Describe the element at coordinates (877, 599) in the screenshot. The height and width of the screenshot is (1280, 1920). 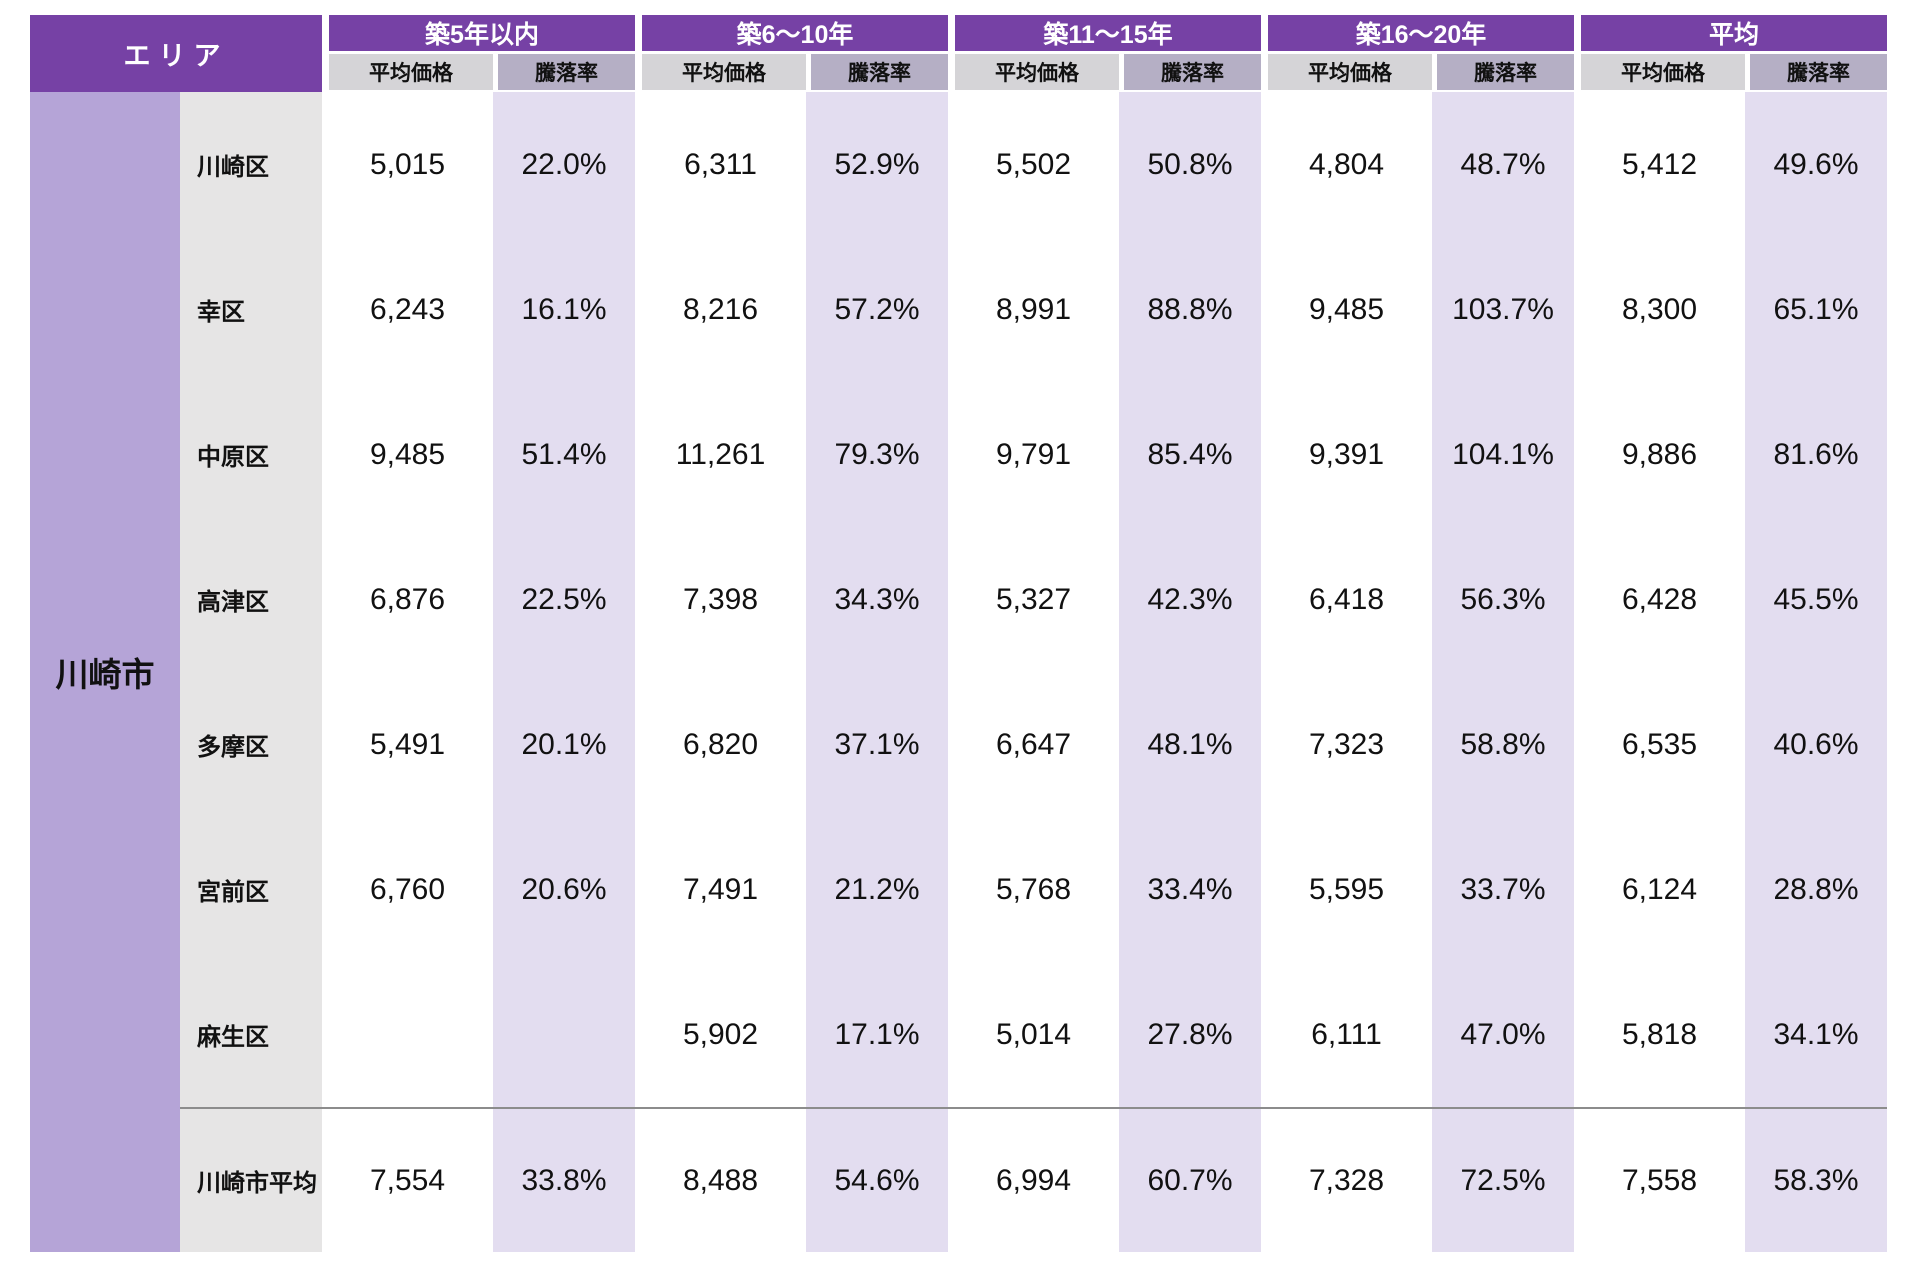
I see `rate-cell: 34.3%` at that location.